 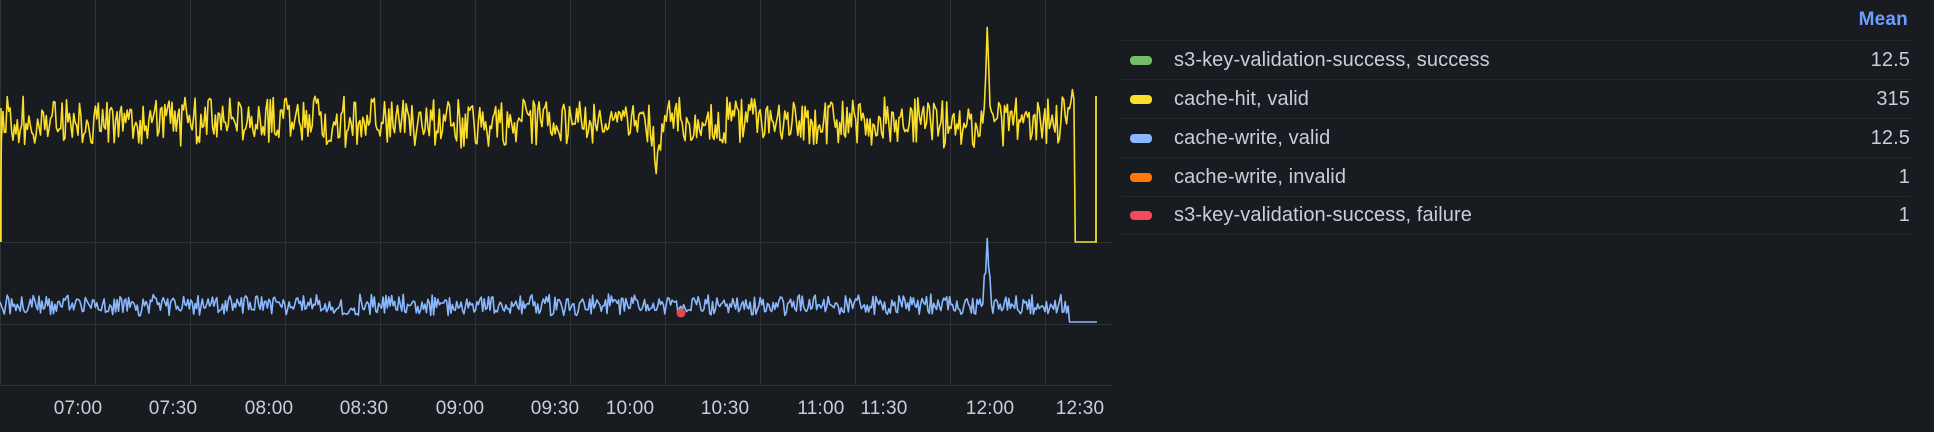 I want to click on legend-series-name: cache-write, valid, so click(x=1252, y=137).